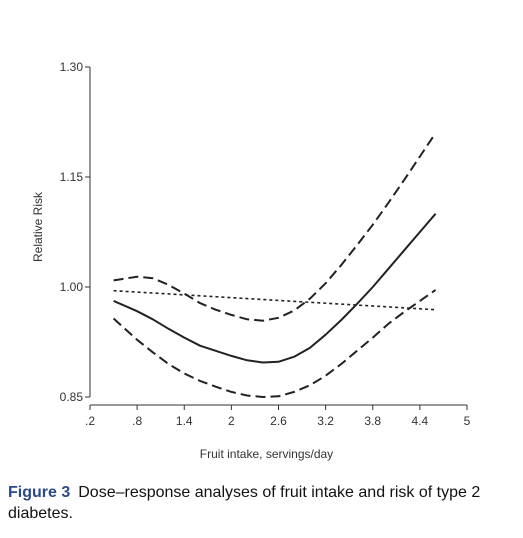  What do you see at coordinates (72, 67) in the screenshot?
I see `y-tick-label: 1.30` at bounding box center [72, 67].